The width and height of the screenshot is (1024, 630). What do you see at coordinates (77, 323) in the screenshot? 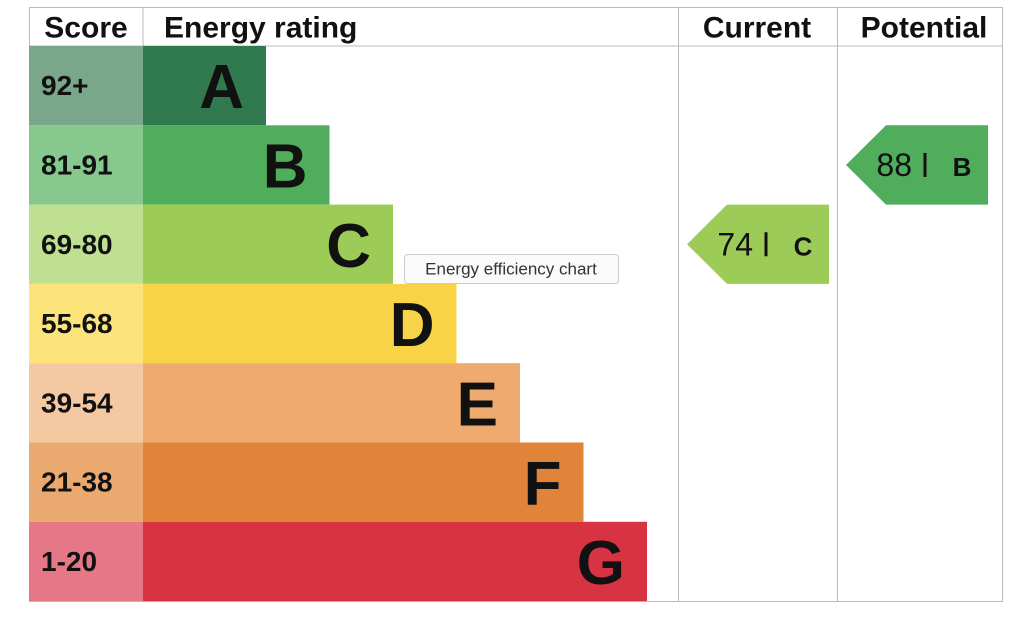
I see `score-label: 55-68` at bounding box center [77, 323].